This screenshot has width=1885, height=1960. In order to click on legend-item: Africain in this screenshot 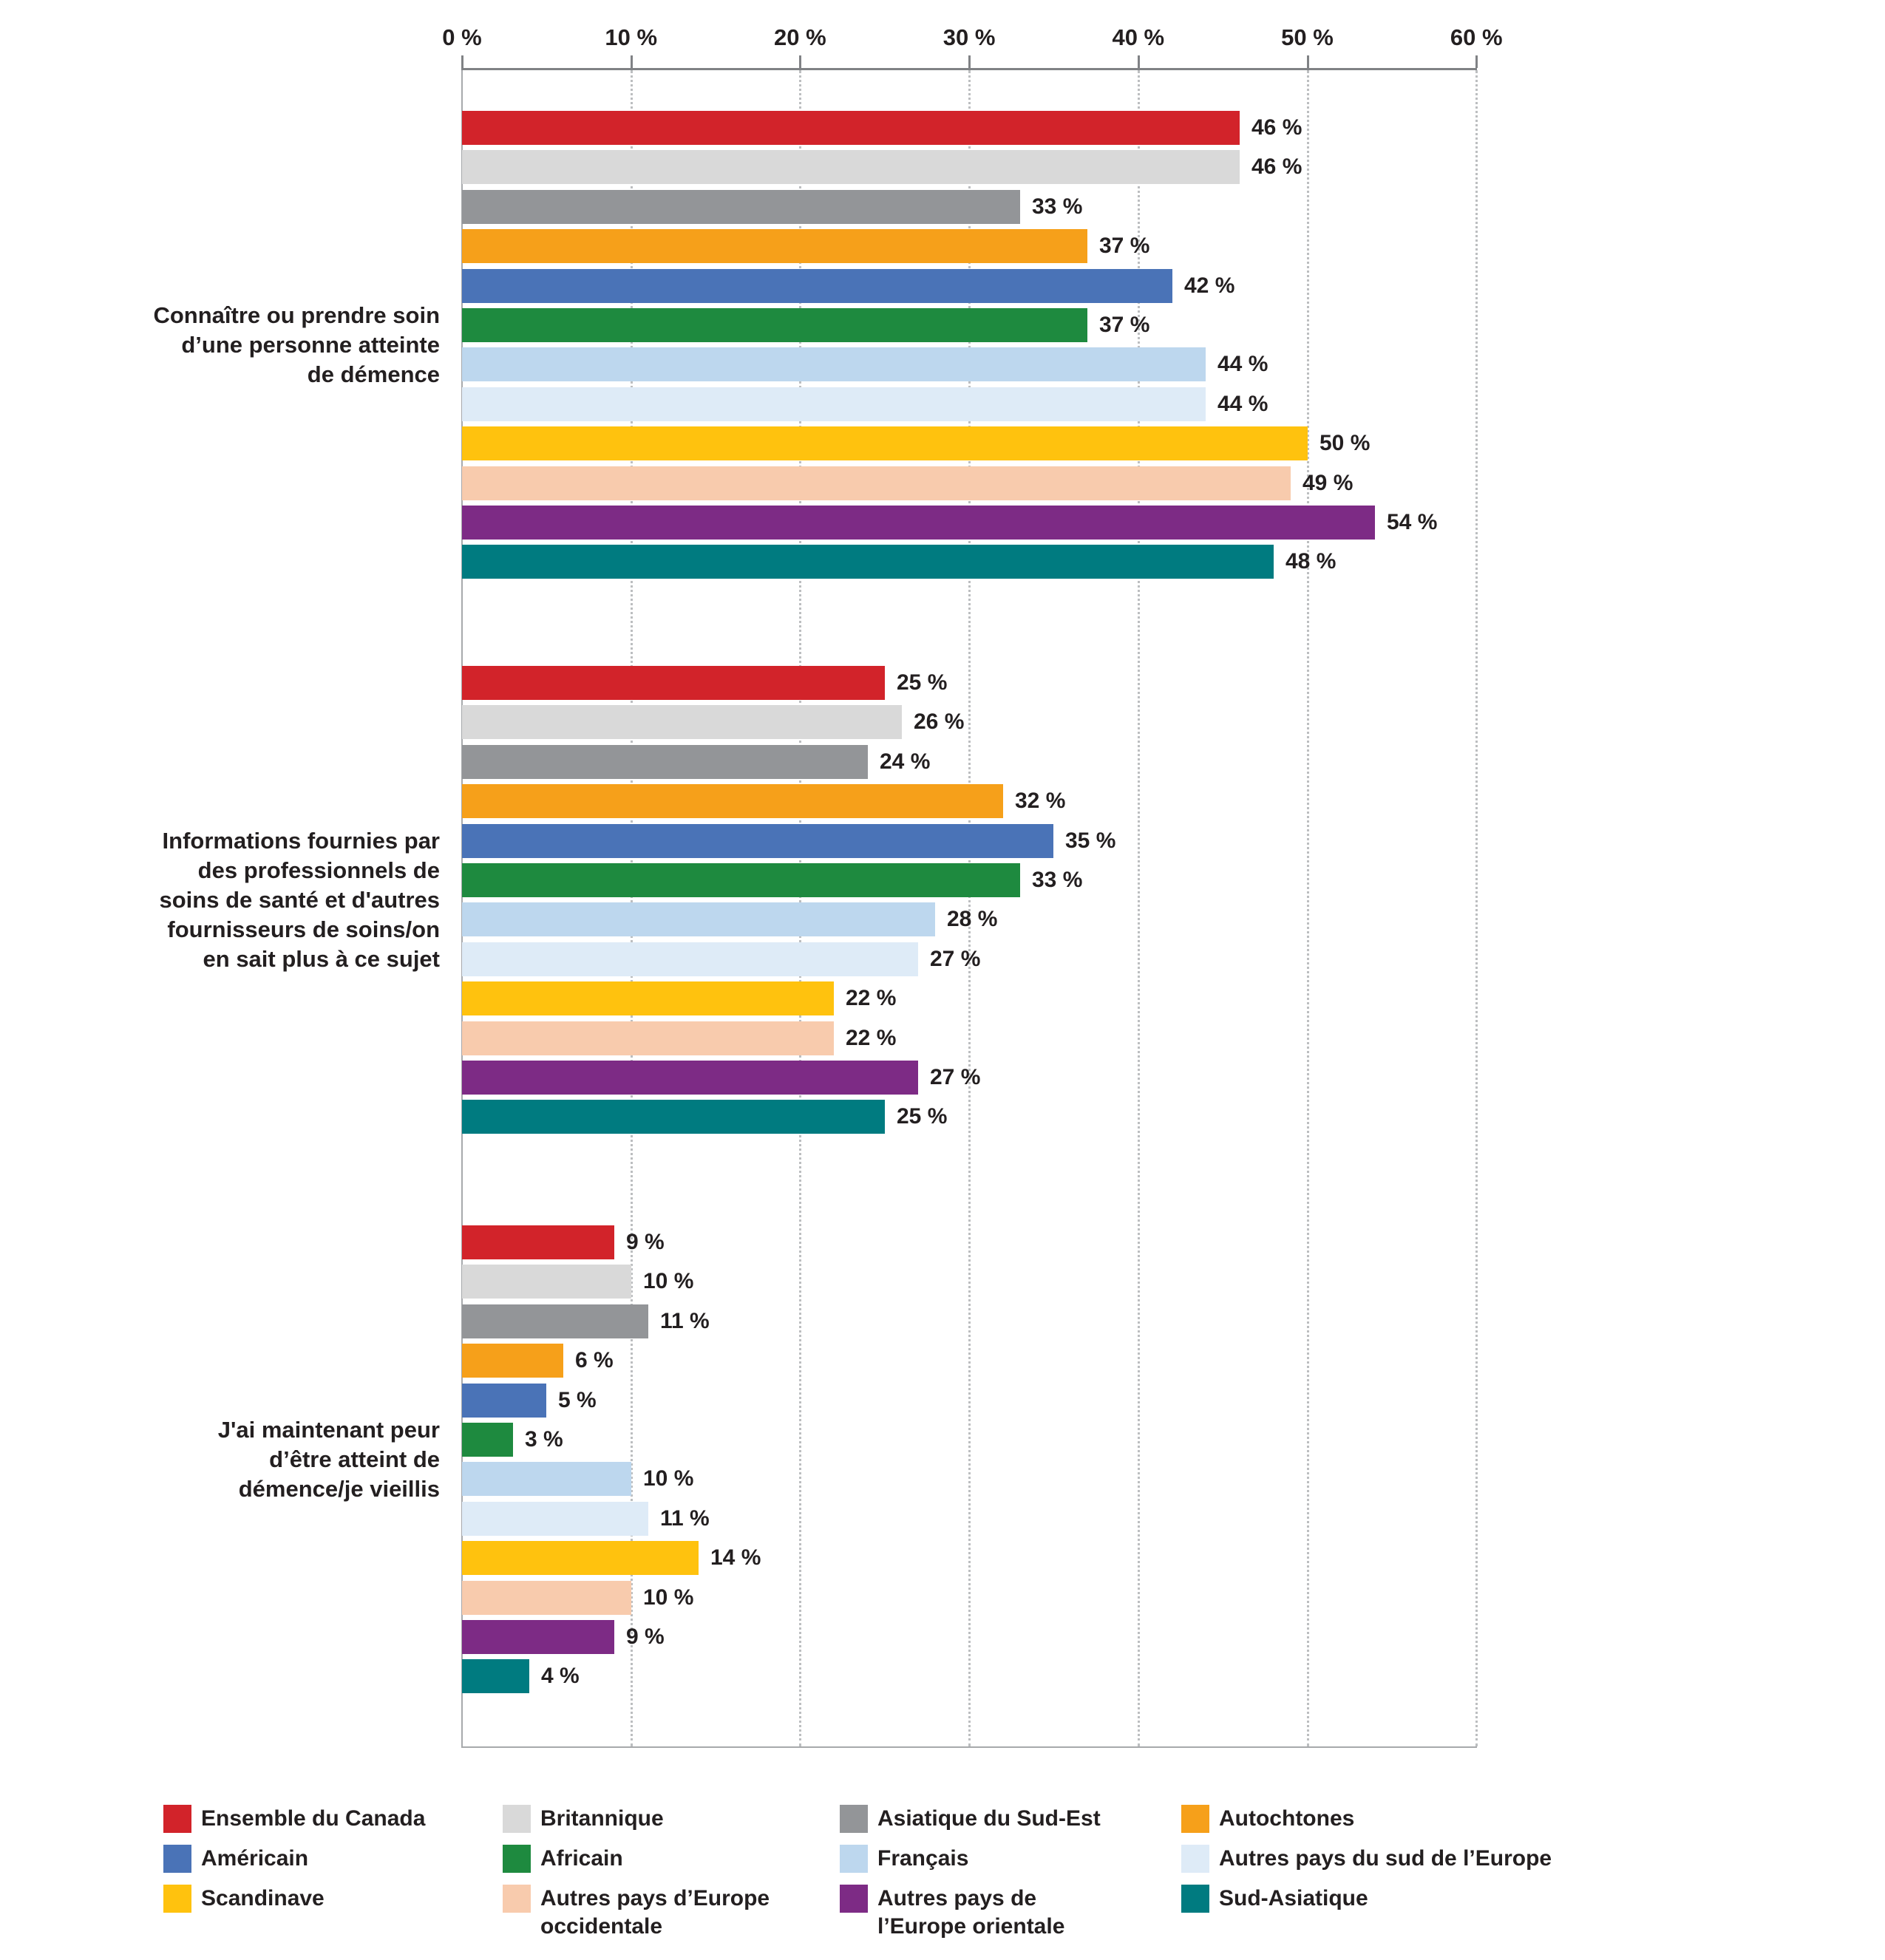, I will do `click(563, 1859)`.